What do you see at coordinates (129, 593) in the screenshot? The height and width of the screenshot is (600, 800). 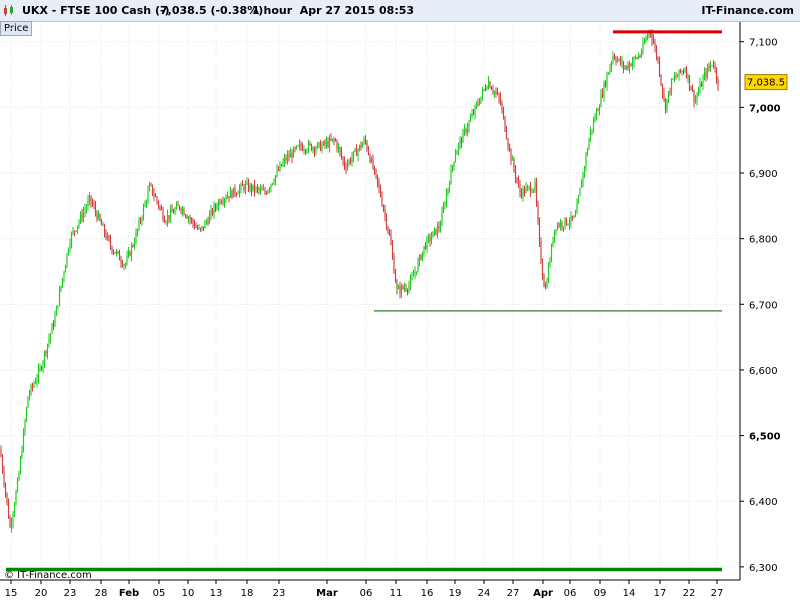 I see `x-tick-label: Feb` at bounding box center [129, 593].